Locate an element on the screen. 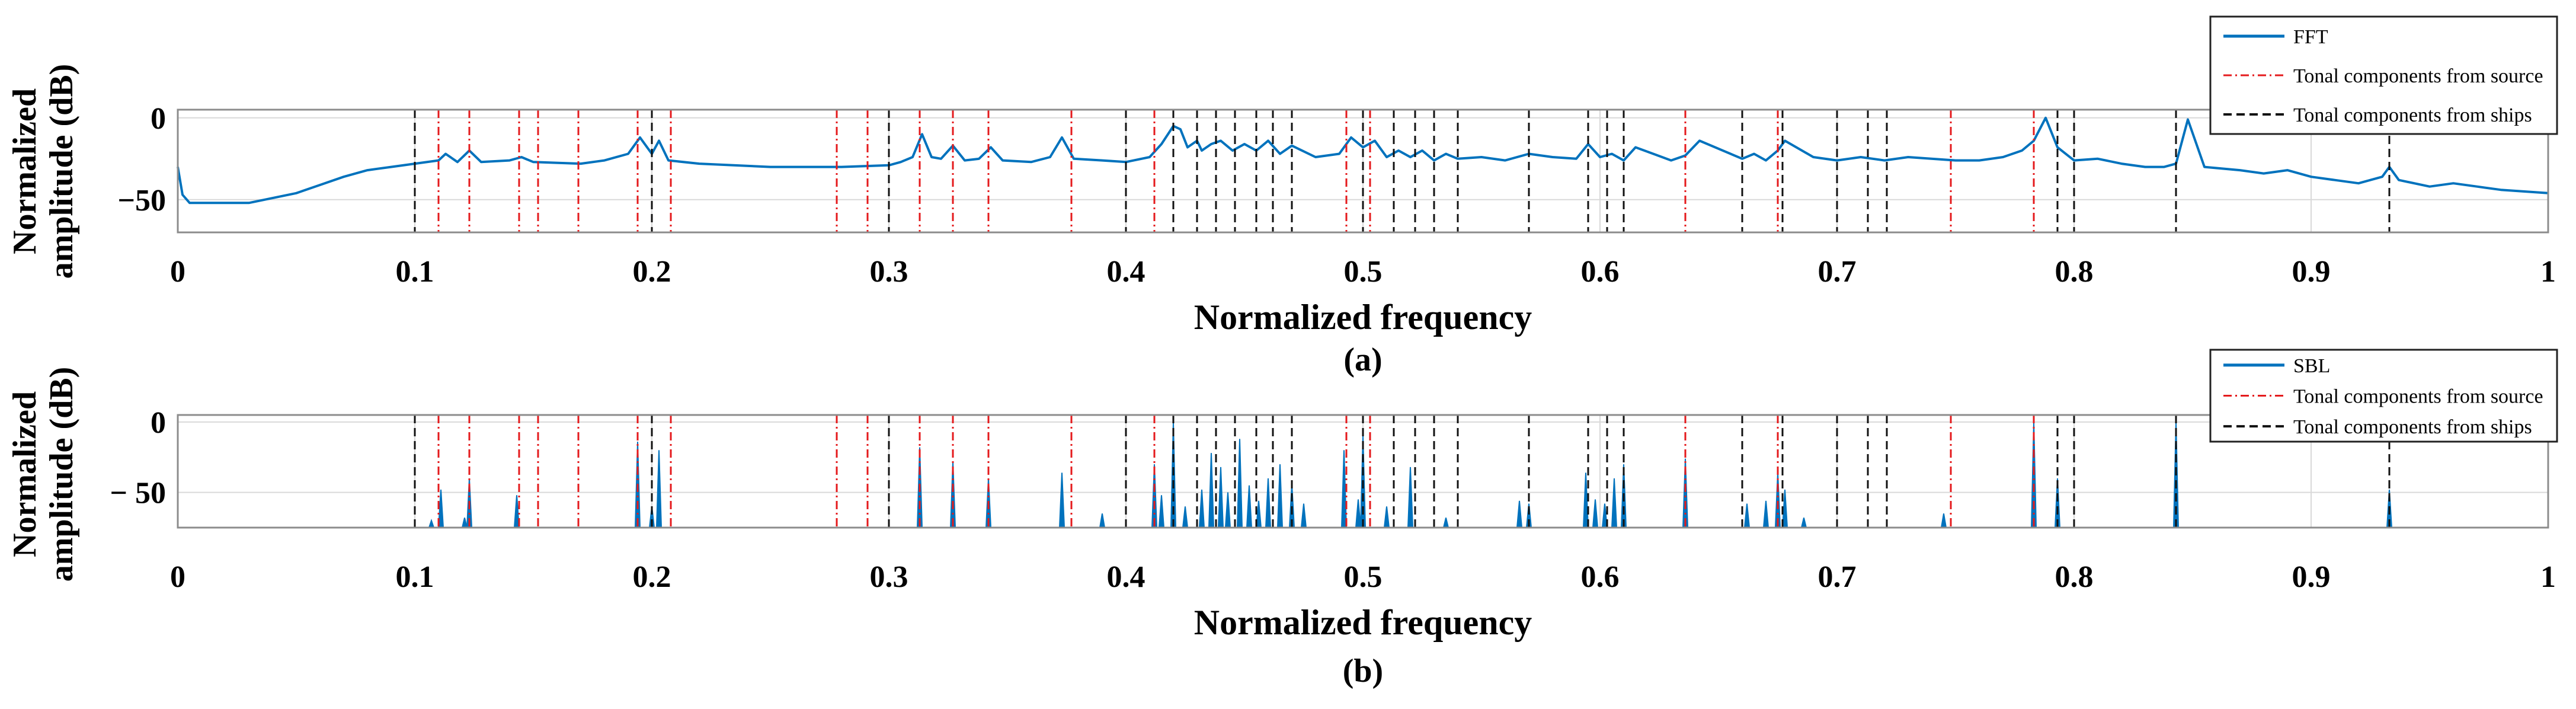 Image resolution: width=2576 pixels, height=709 pixels. series-fft-line is located at coordinates (1363, 160).